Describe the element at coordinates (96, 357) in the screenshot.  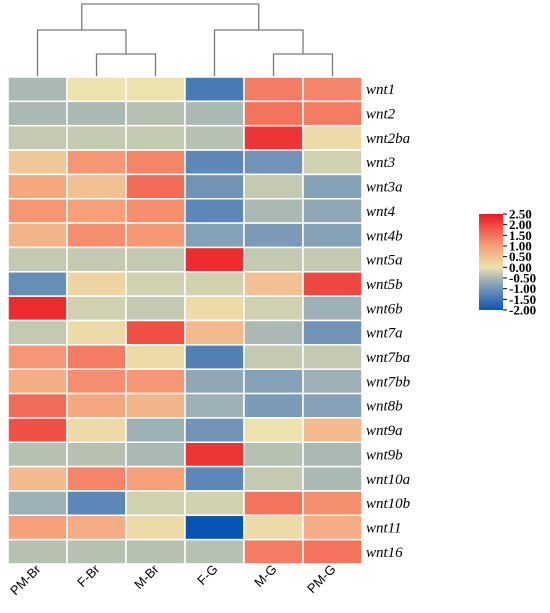
I see `heatmap-cell-wnt7ba-F-Br` at that location.